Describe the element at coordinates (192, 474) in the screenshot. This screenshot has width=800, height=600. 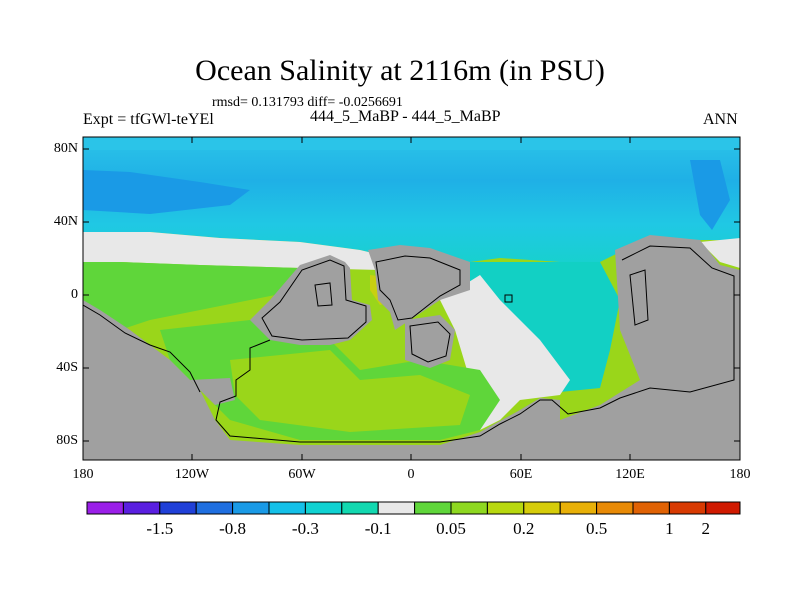
I see `lon-label: 120W` at that location.